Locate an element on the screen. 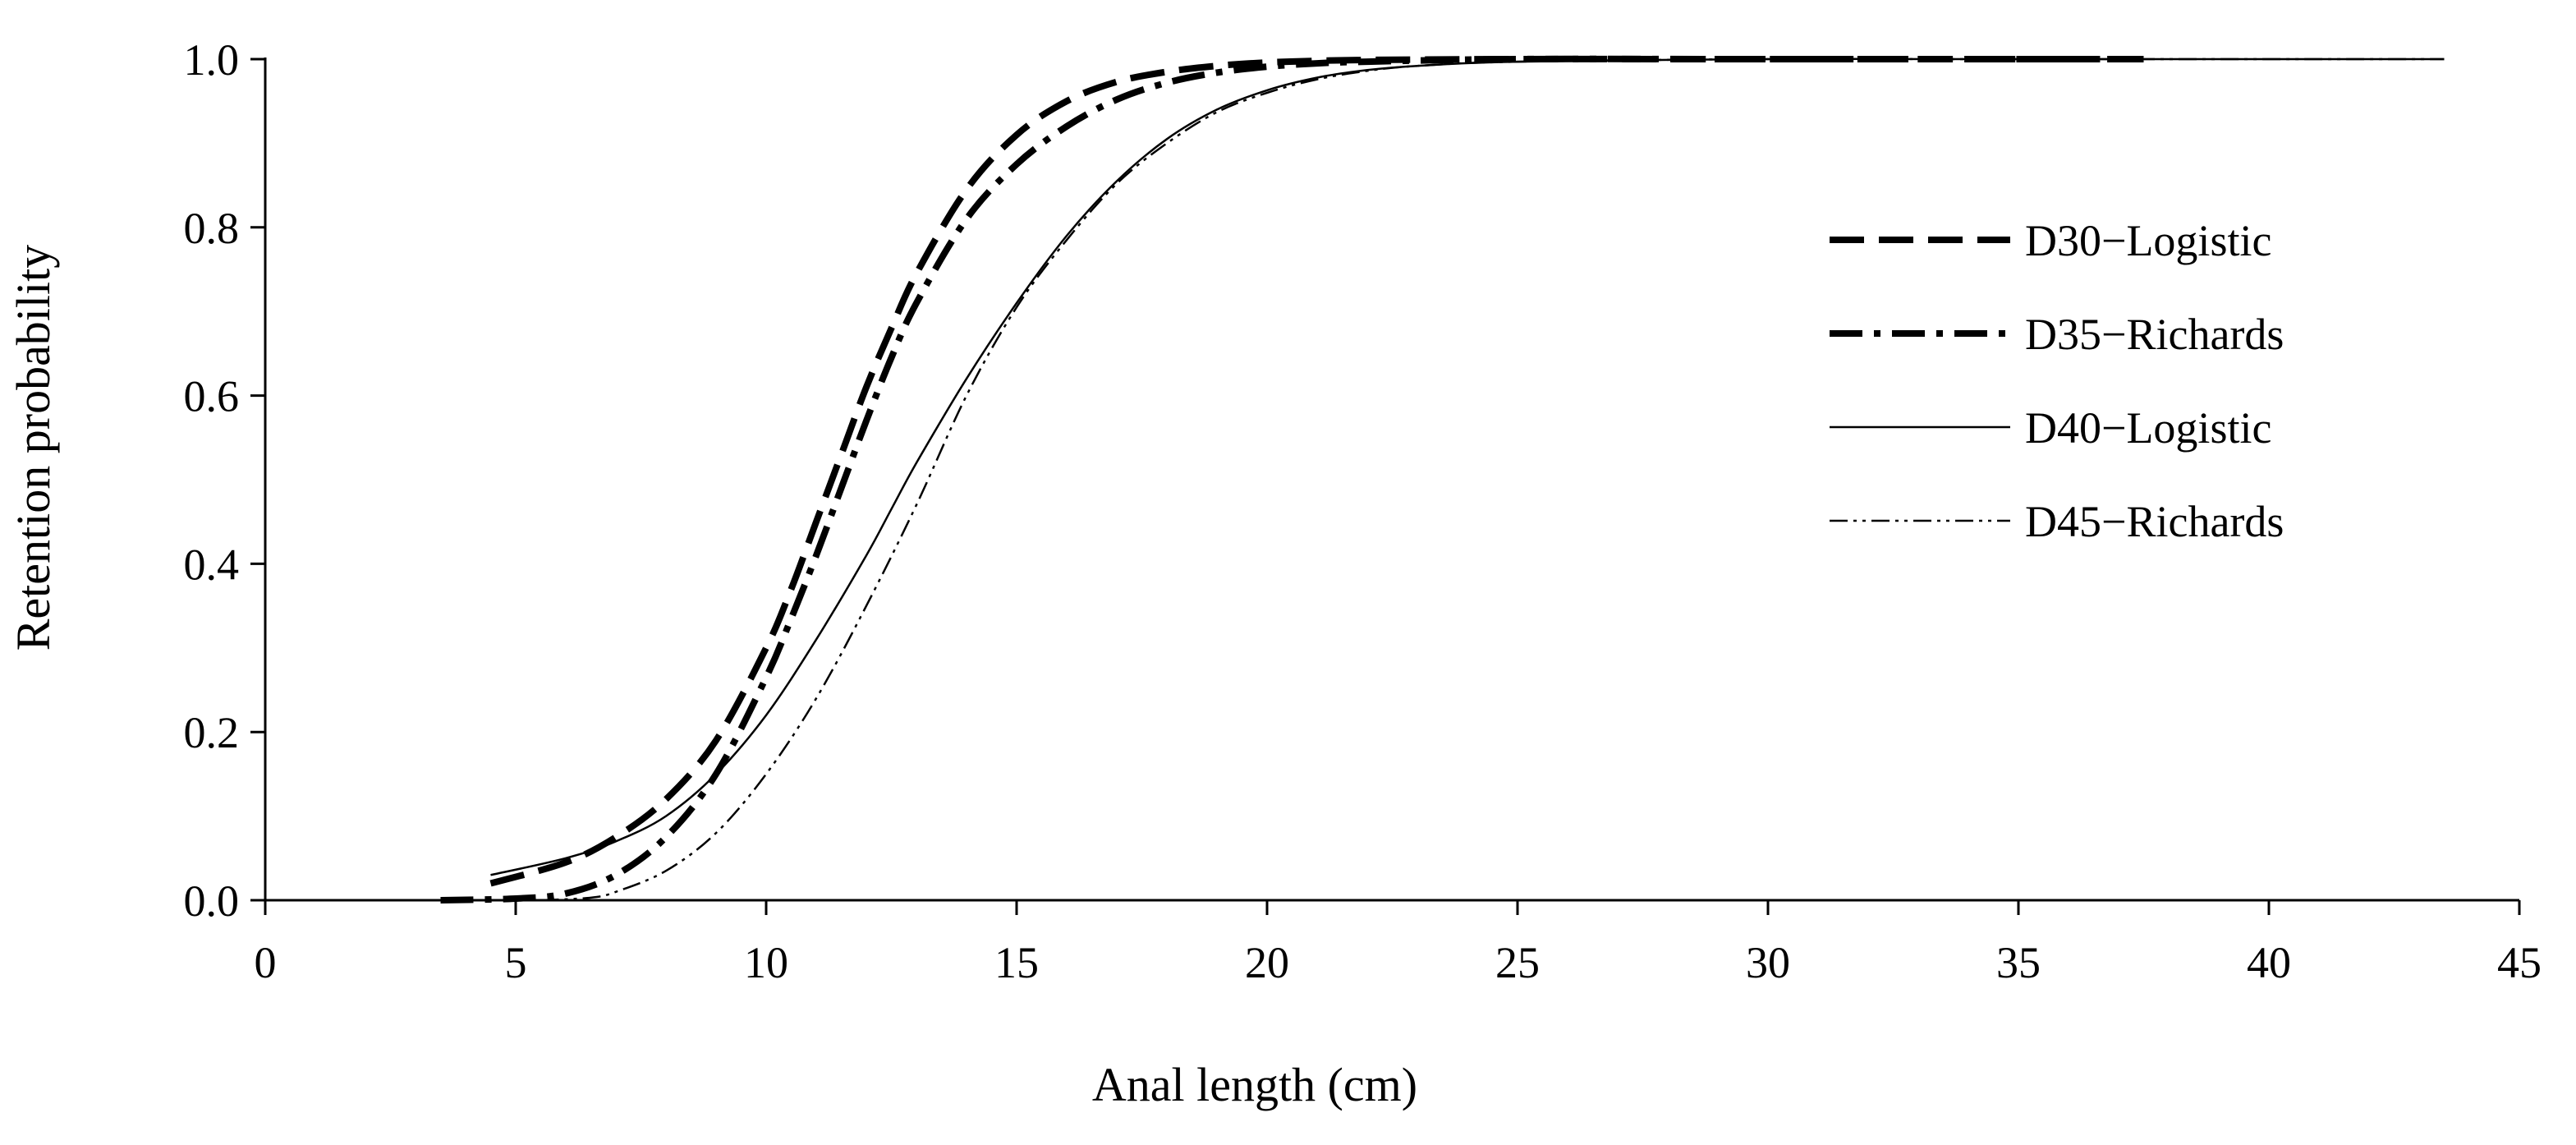 The width and height of the screenshot is (2576, 1145). legend-label: D45−Richards is located at coordinates (2154, 521).